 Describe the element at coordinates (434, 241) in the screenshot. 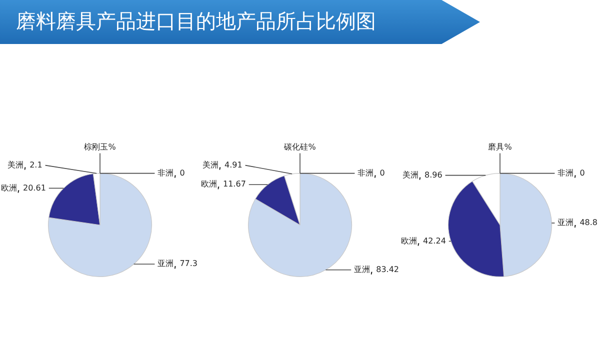

I see `data-label: 42.24` at that location.